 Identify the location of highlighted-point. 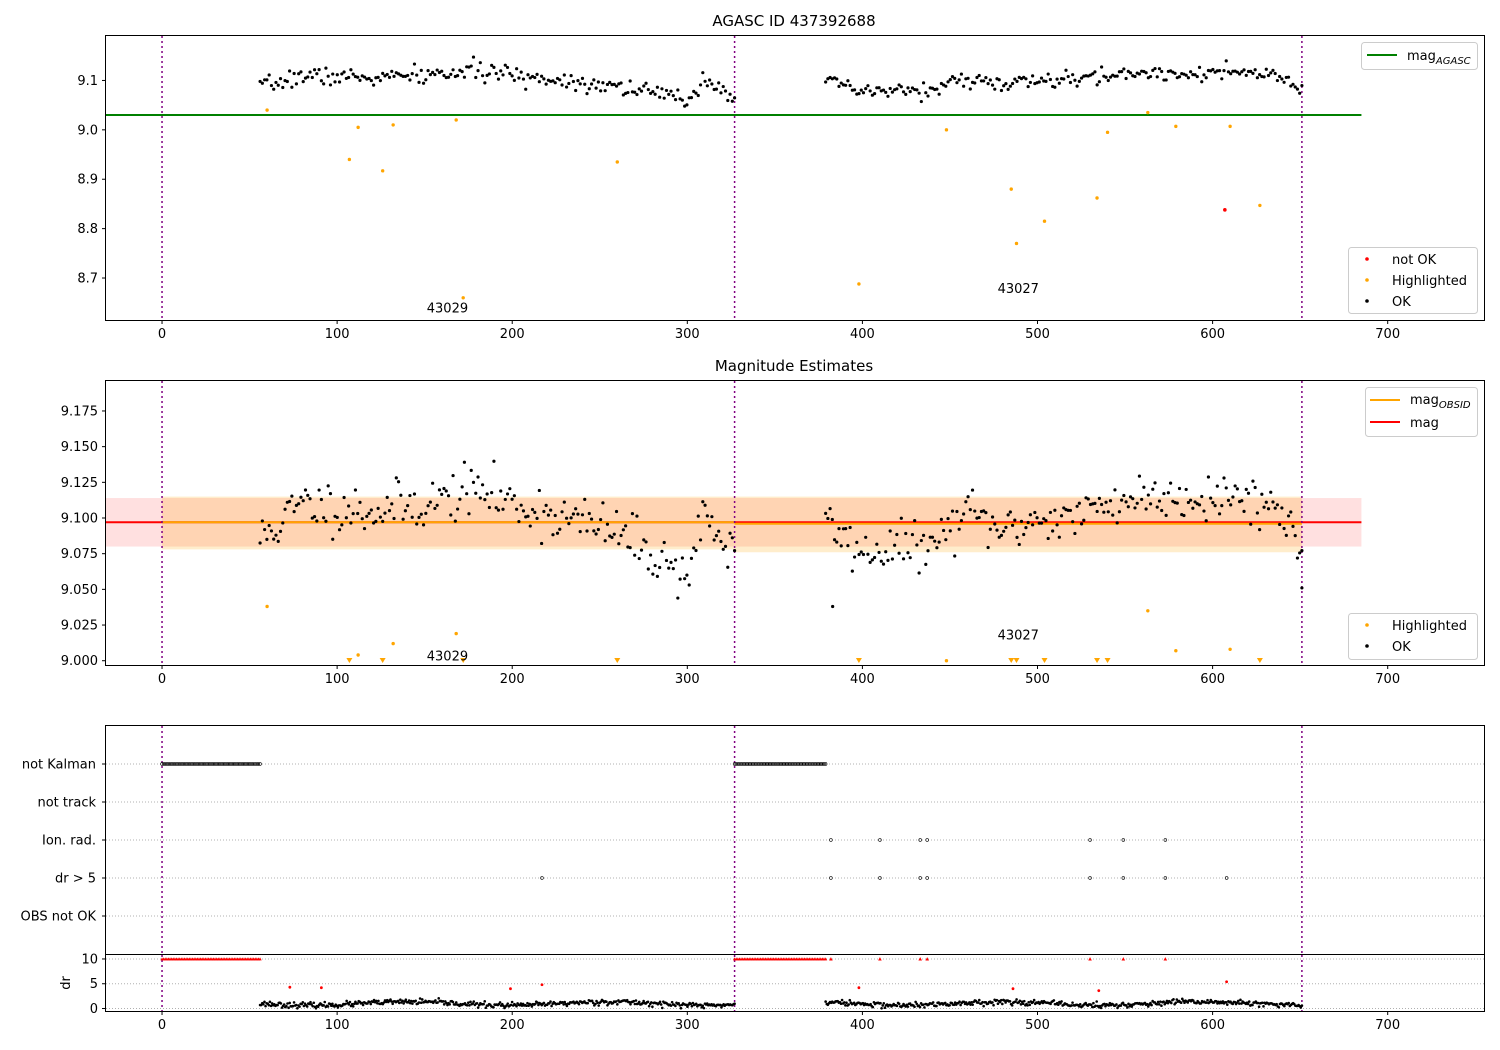
(1260, 205).